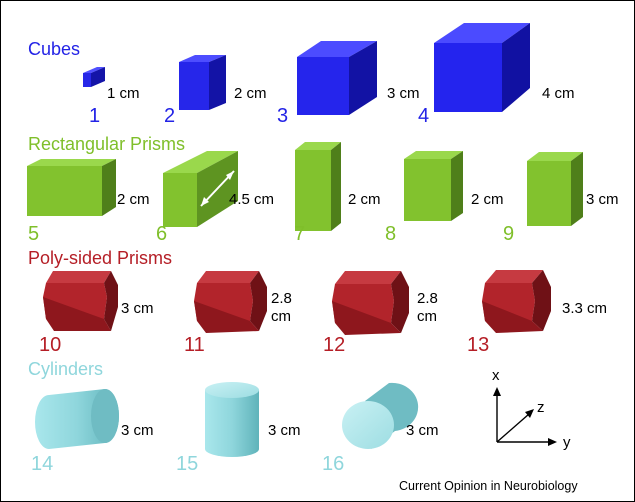 The image size is (635, 502). Describe the element at coordinates (585, 308) in the screenshot. I see `poly-prism-13-size: 3.3 cm` at that location.